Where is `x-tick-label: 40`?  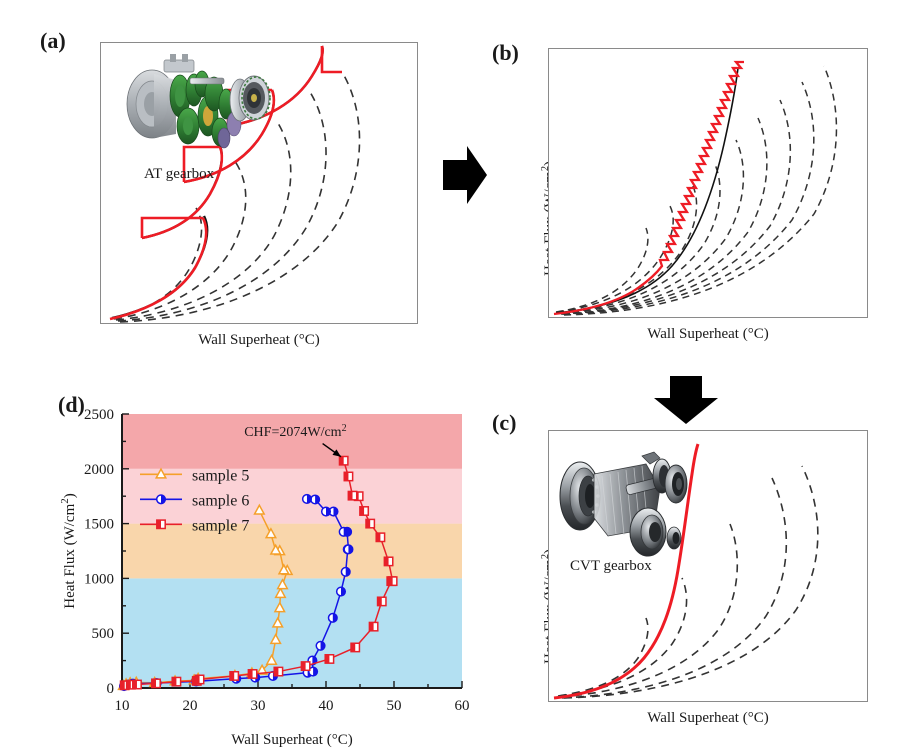
x-tick-label: 40 is located at coordinates (326, 706).